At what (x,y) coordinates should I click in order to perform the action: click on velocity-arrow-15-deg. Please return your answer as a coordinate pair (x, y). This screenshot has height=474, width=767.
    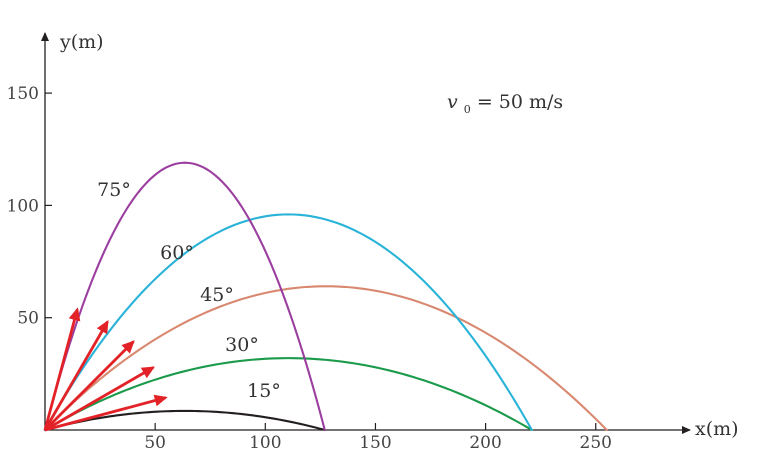
    Looking at the image, I should click on (106, 413).